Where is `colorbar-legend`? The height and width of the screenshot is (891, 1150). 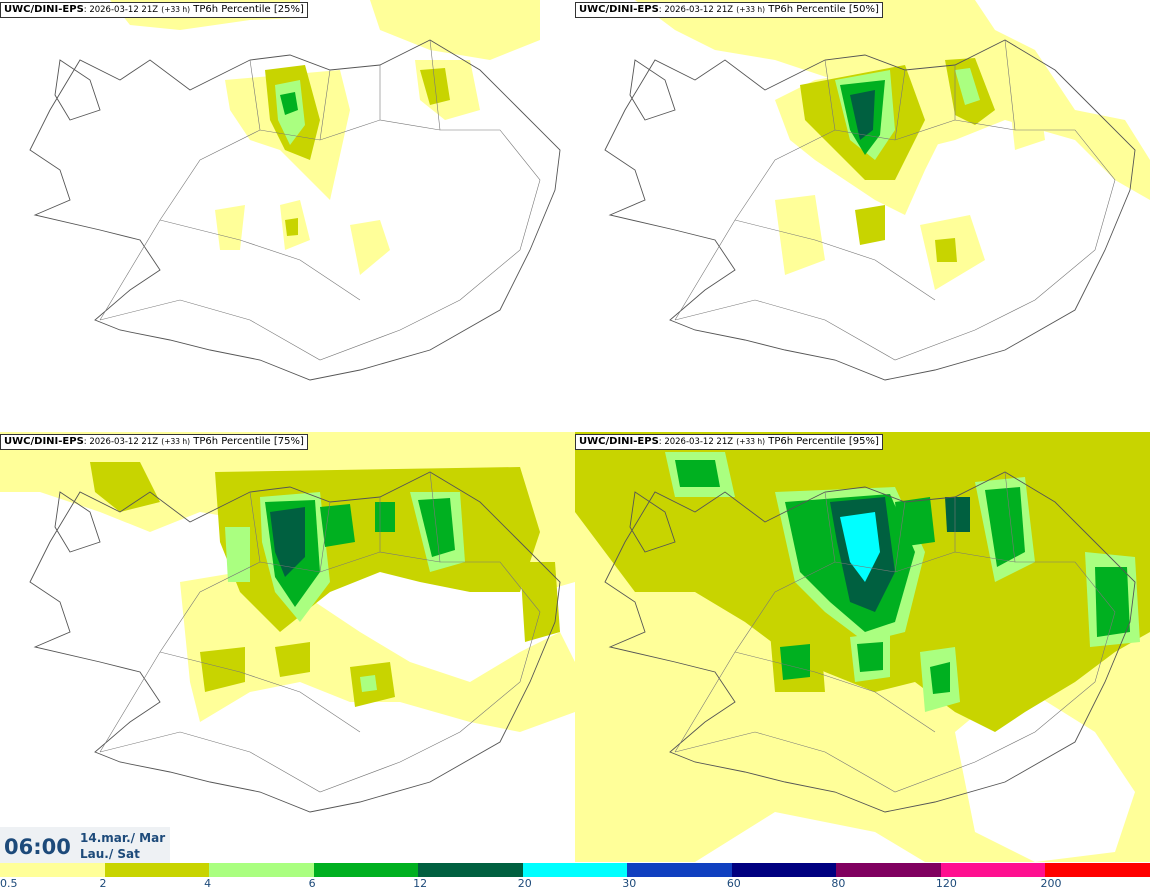 colorbar-legend is located at coordinates (575, 870).